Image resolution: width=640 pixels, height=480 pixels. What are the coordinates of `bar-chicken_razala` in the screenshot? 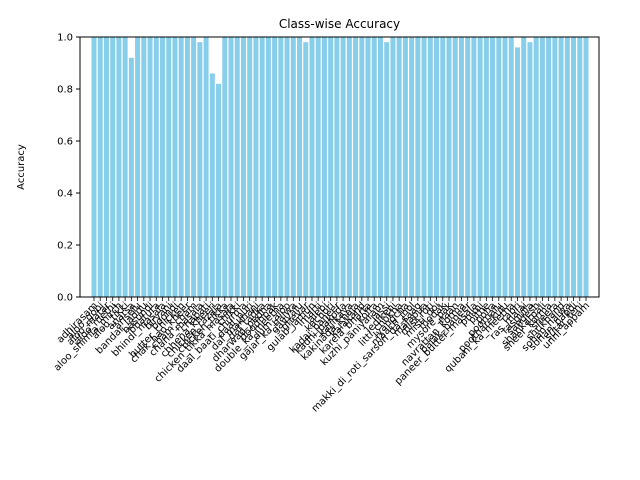 It's located at (219, 190).